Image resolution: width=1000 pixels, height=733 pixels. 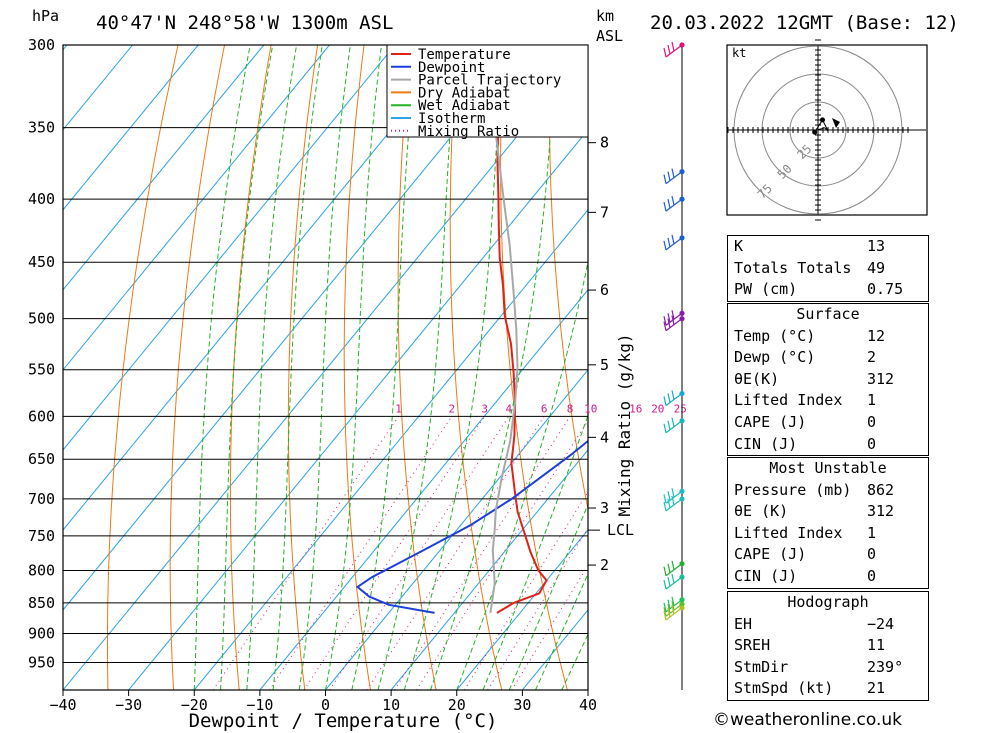 I want to click on index-value: 312, so click(x=881, y=511).